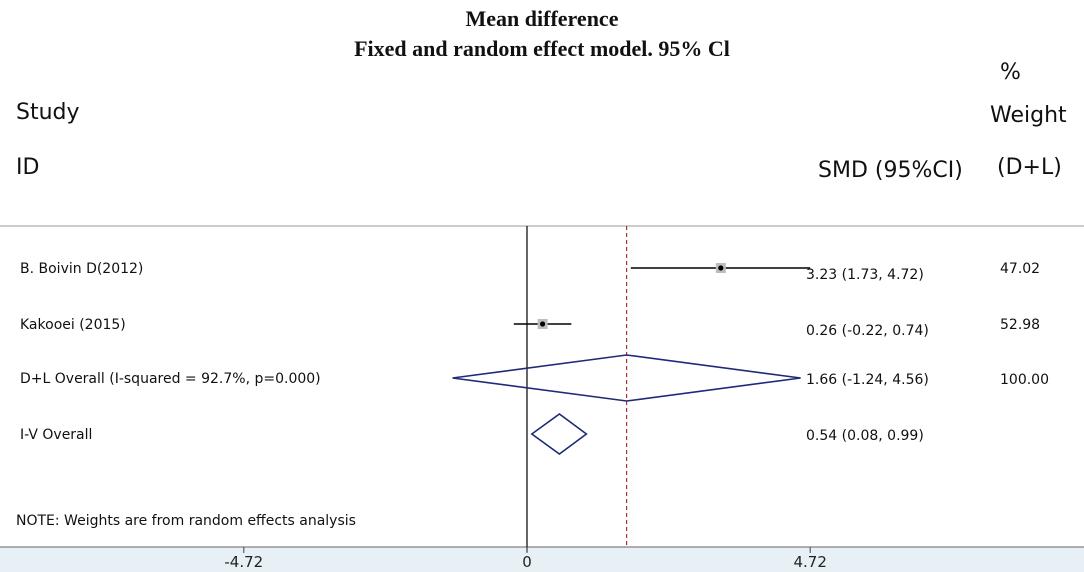 Image resolution: width=1084 pixels, height=572 pixels. Describe the element at coordinates (81, 269) in the screenshot. I see `study-label: B. Boivin D(2012)` at that location.